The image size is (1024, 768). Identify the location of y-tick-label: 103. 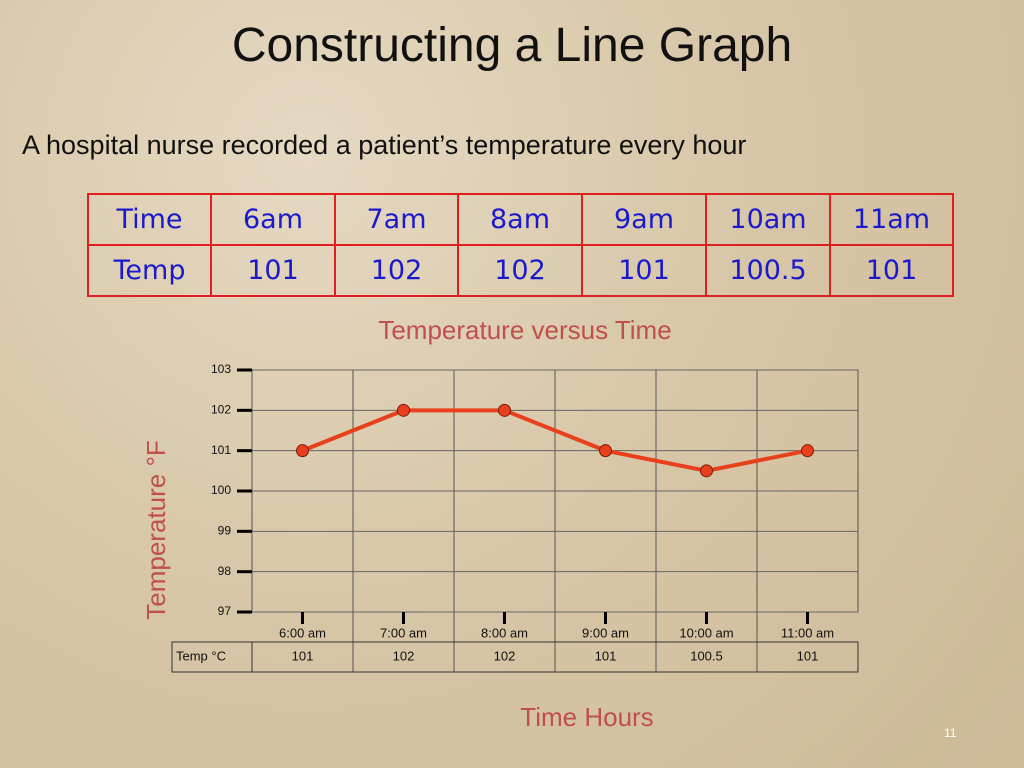
(221, 369).